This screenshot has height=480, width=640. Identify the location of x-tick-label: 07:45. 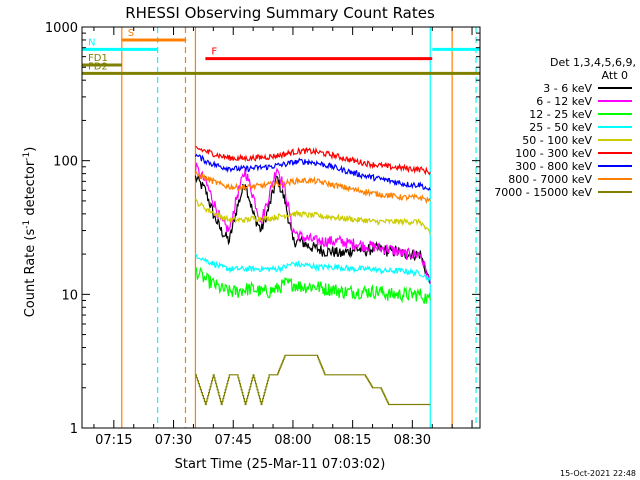
(233, 440).